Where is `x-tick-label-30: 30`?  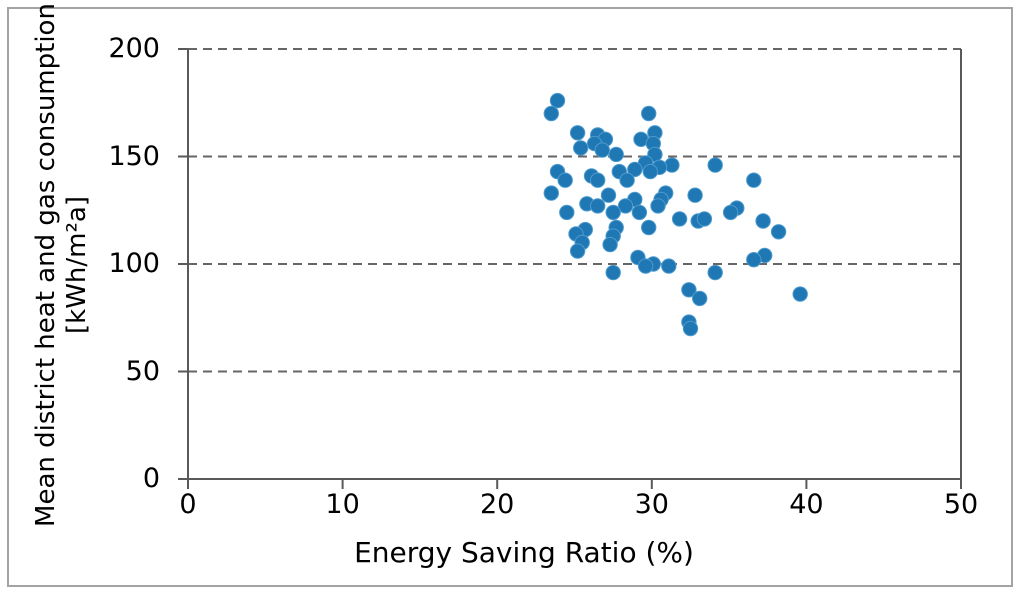 x-tick-label-30: 30 is located at coordinates (651, 504).